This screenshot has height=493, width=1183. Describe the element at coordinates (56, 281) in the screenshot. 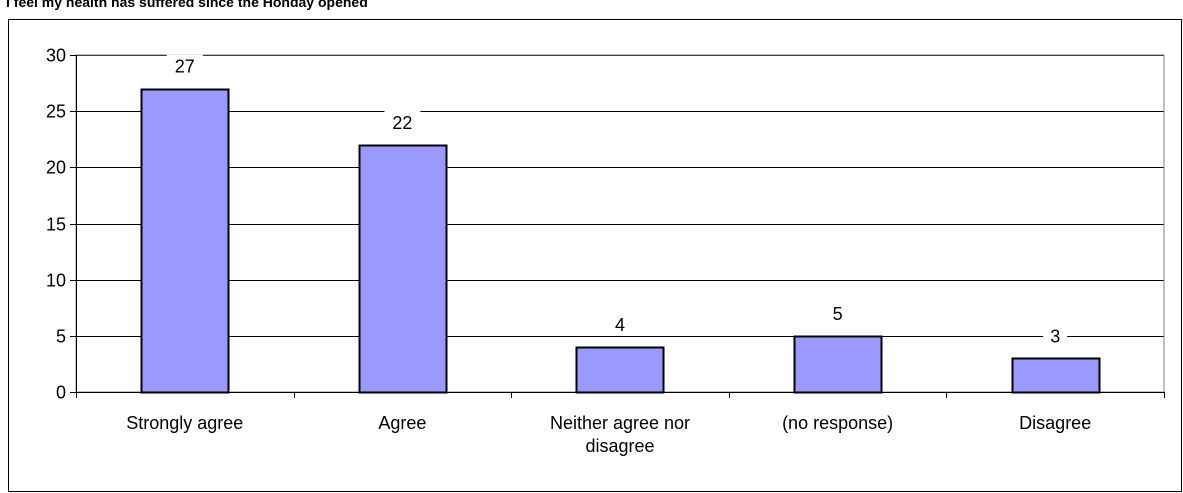

I see `y-tick-label: 10` at that location.